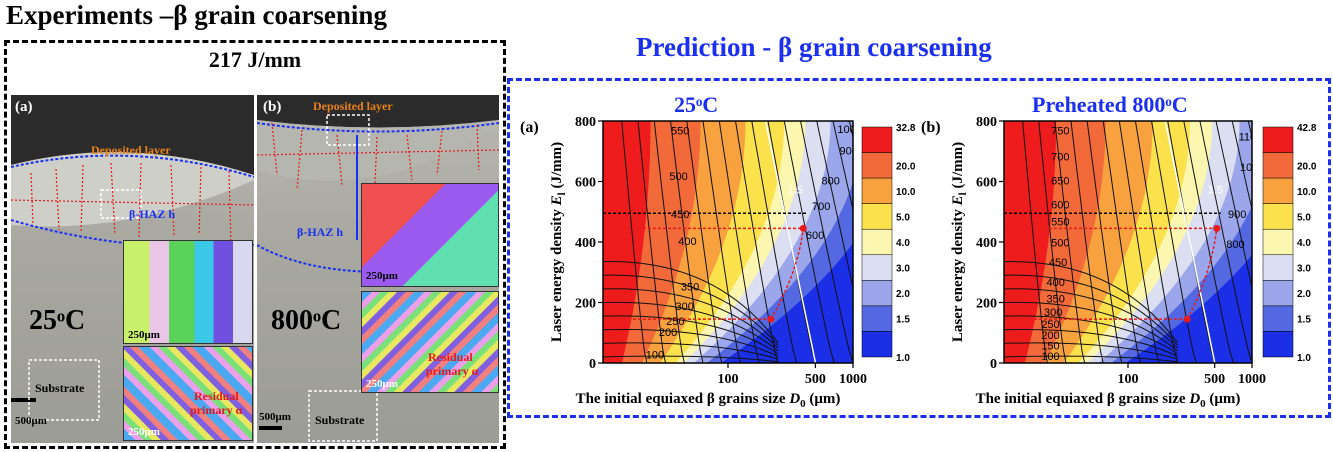 Image resolution: width=1333 pixels, height=452 pixels. Describe the element at coordinates (1304, 320) in the screenshot. I see `colorbar-label-b-7: 1.5` at that location.